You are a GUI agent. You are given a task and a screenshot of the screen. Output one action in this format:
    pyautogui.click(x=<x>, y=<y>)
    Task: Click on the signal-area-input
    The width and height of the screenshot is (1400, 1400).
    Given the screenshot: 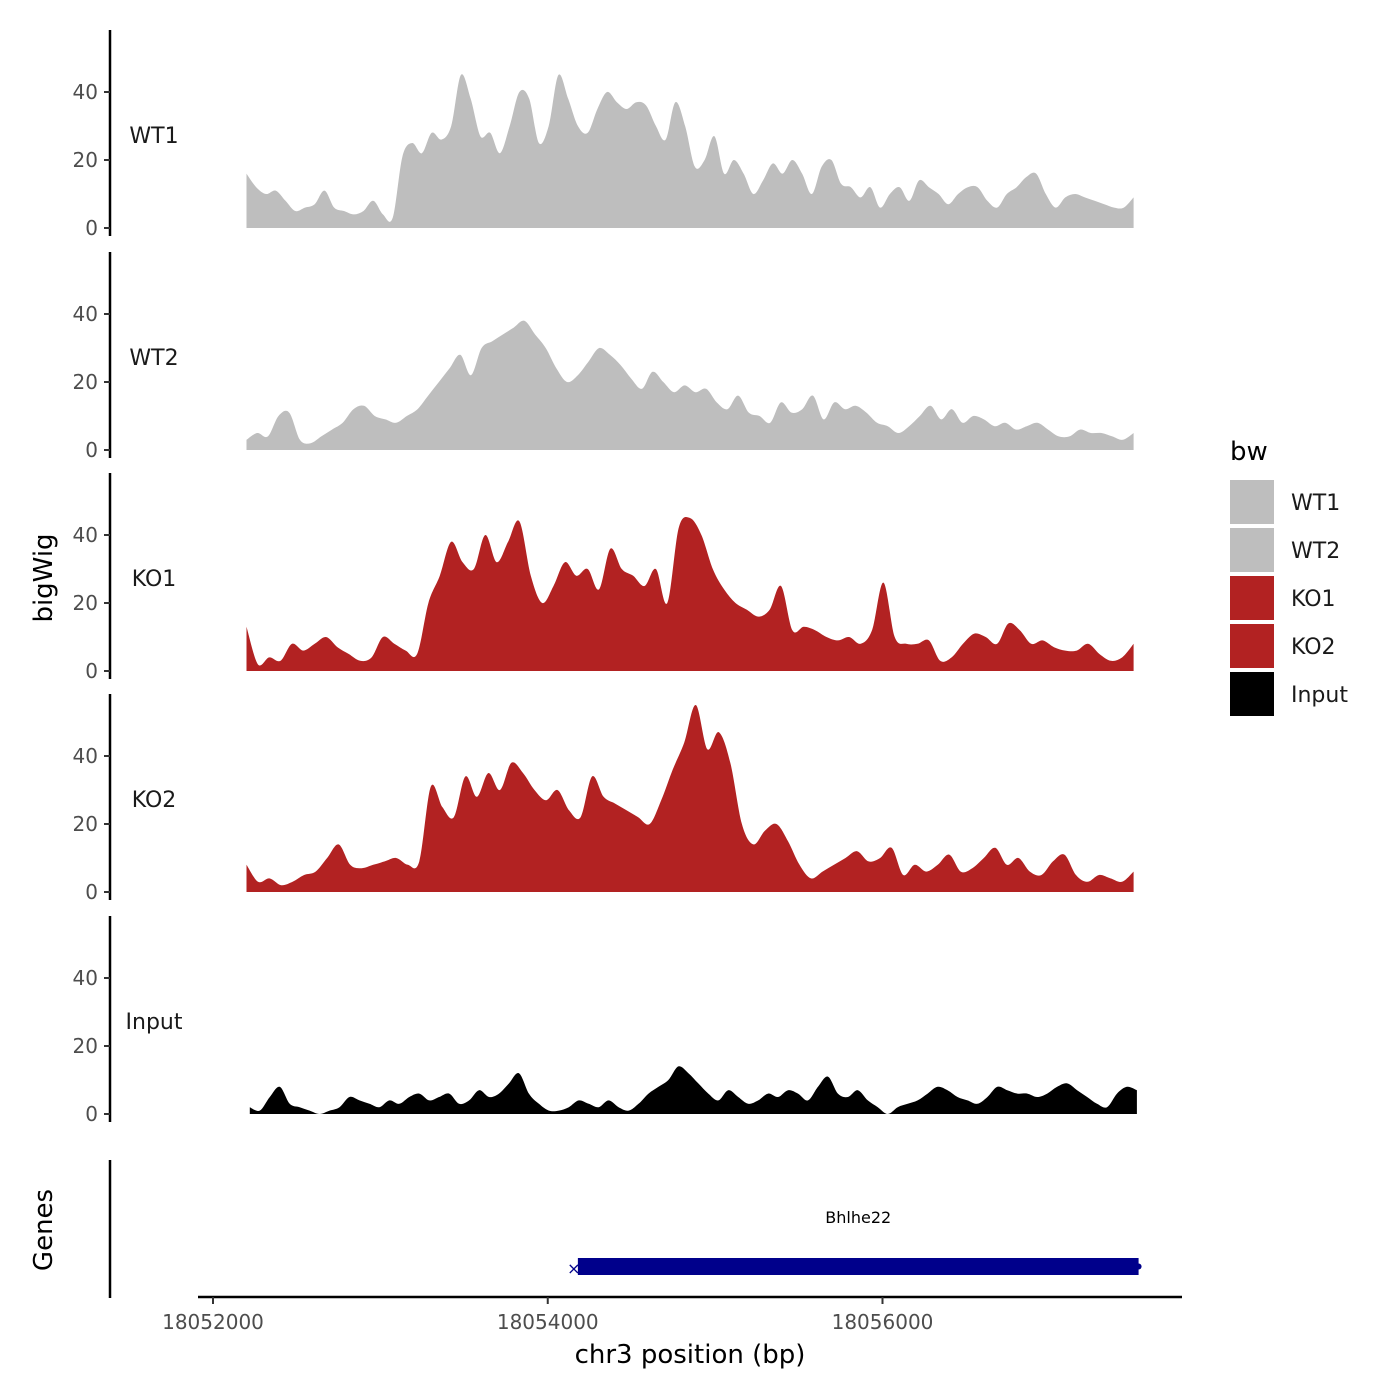 What is the action you would take?
    pyautogui.click(x=693, y=1090)
    